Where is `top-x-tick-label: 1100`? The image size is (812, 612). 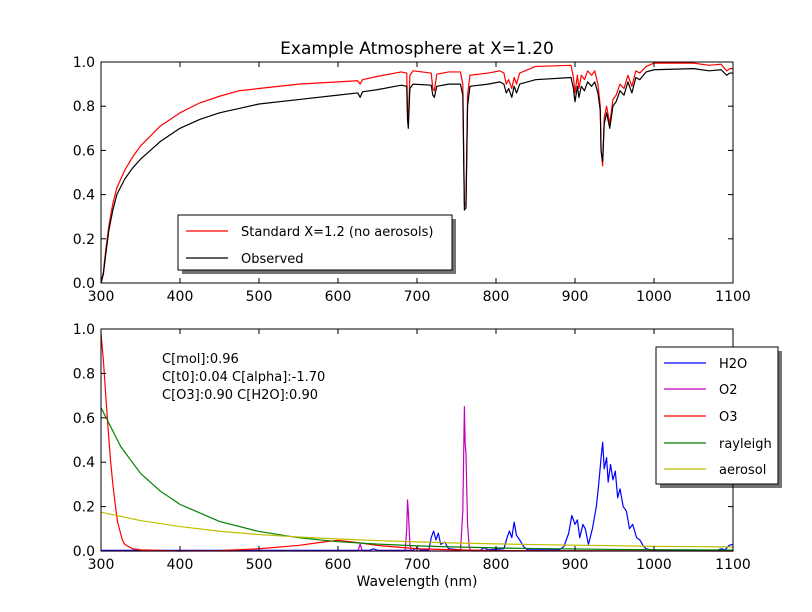 top-x-tick-label: 1100 is located at coordinates (733, 297).